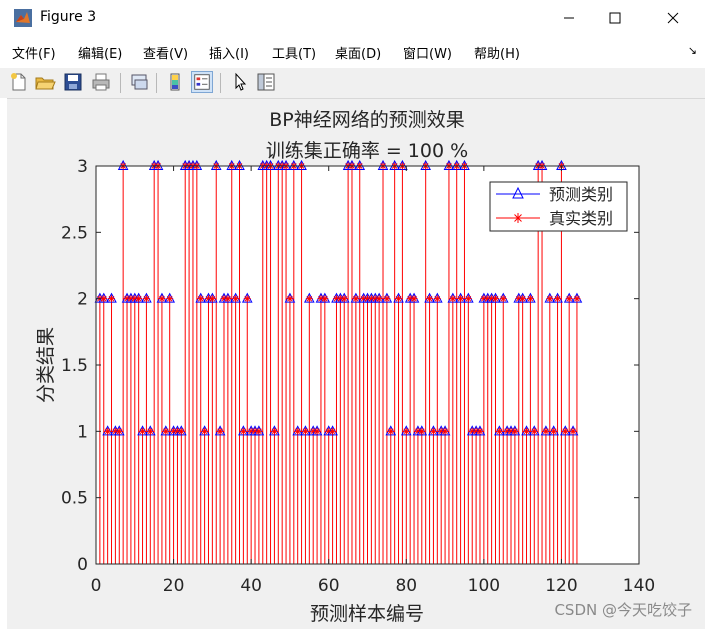 Image resolution: width=705 pixels, height=629 pixels. What do you see at coordinates (367, 120) in the screenshot?
I see `chart-title: BP神经网络的预测效果` at bounding box center [367, 120].